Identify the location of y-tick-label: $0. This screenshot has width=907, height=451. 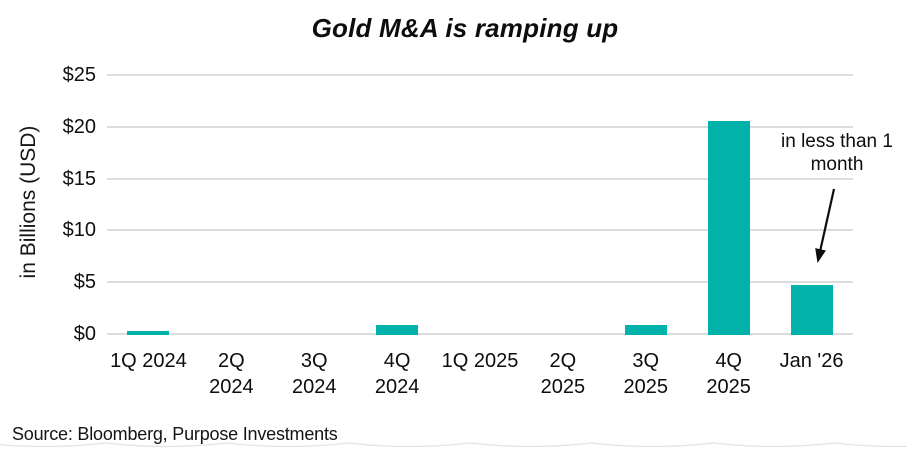
(84, 334).